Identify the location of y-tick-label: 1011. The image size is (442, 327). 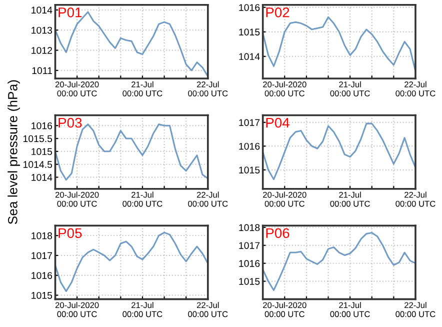
(42, 70).